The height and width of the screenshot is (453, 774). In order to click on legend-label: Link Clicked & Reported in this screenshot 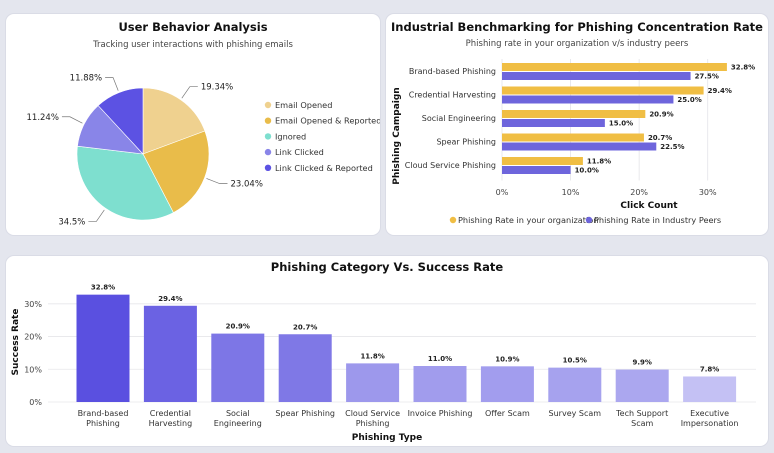, I will do `click(324, 168)`.